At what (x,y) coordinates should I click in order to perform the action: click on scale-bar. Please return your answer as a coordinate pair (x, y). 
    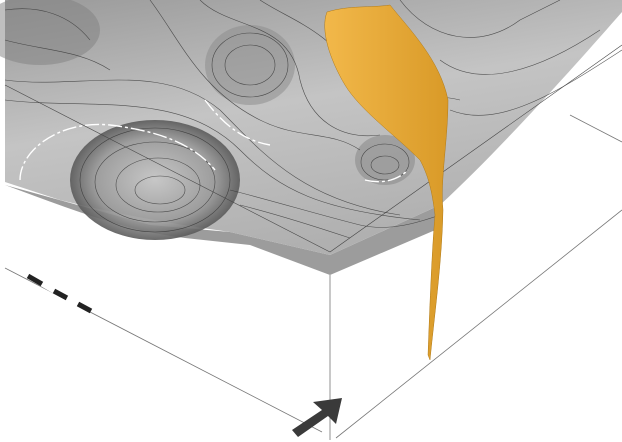
    Looking at the image, I should click on (59, 293).